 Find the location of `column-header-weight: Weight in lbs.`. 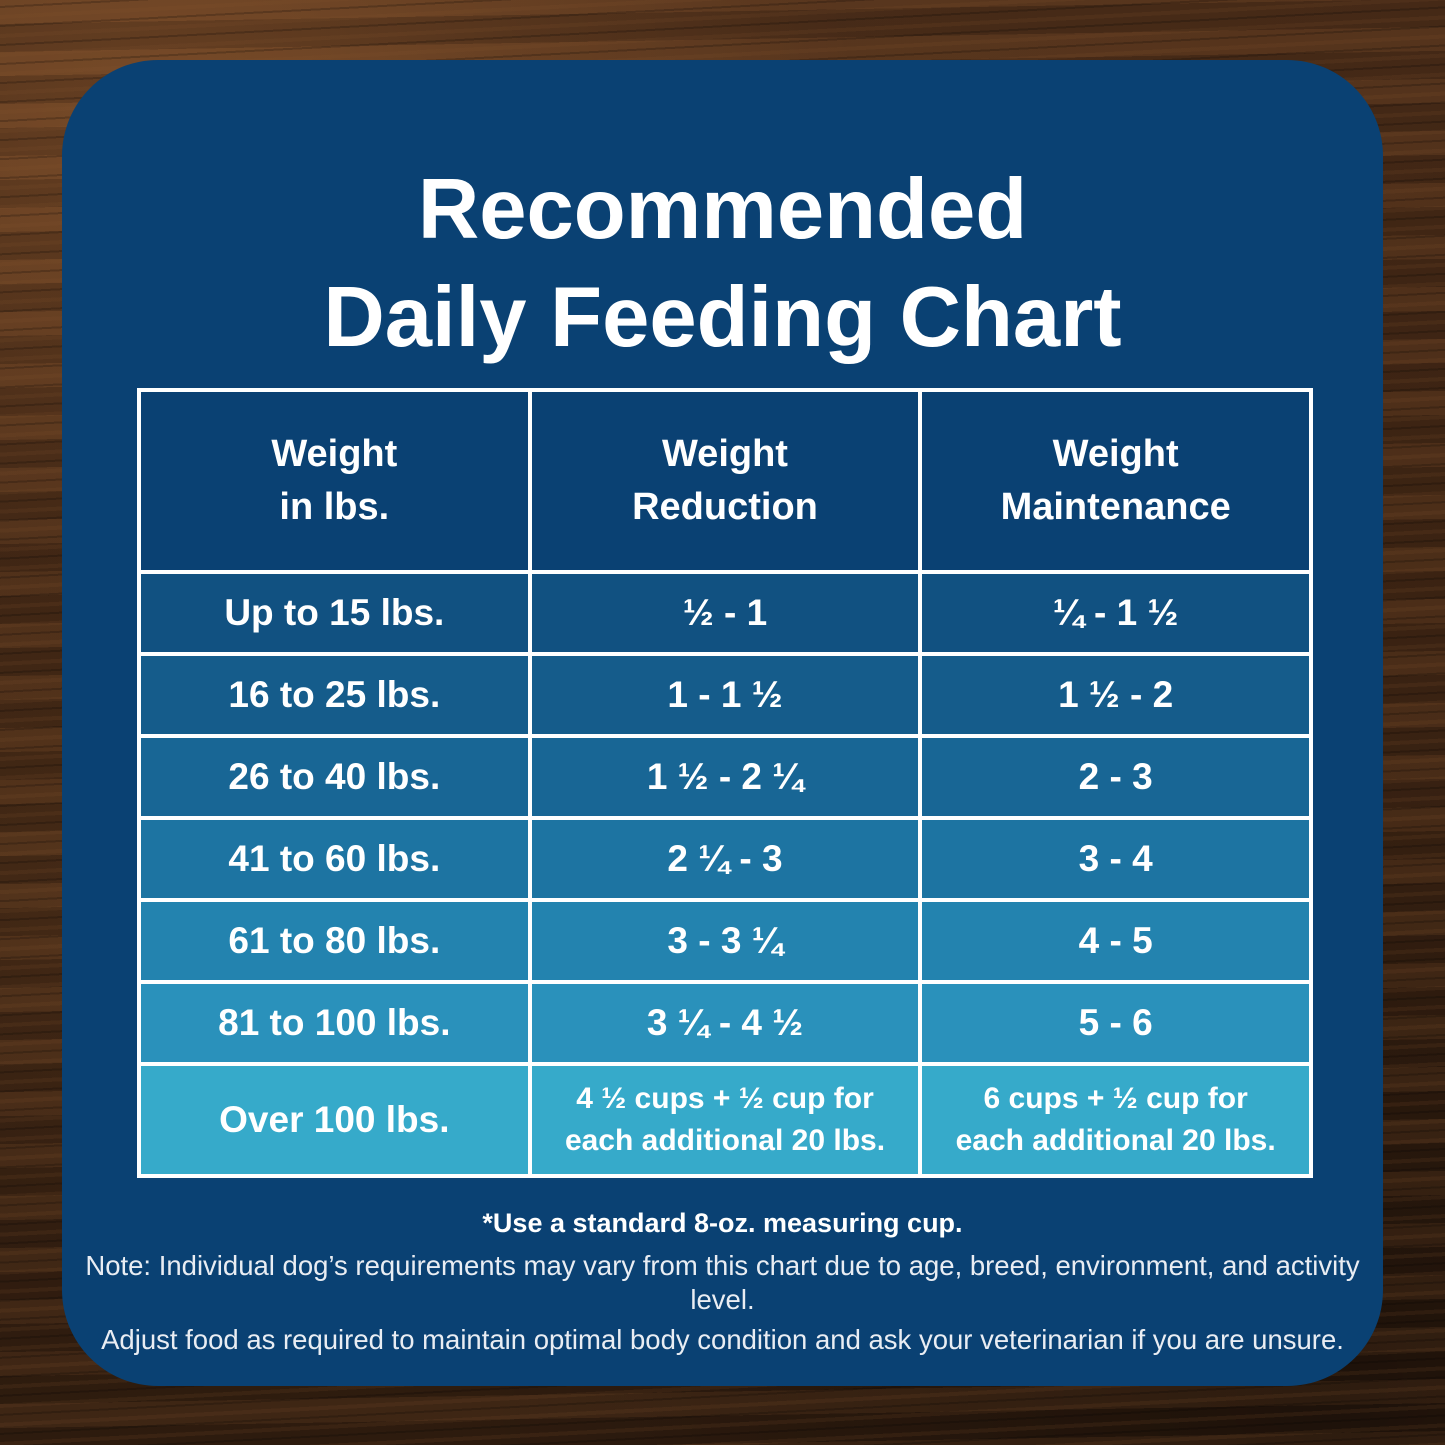

column-header-weight: Weight in lbs. is located at coordinates (334, 481).